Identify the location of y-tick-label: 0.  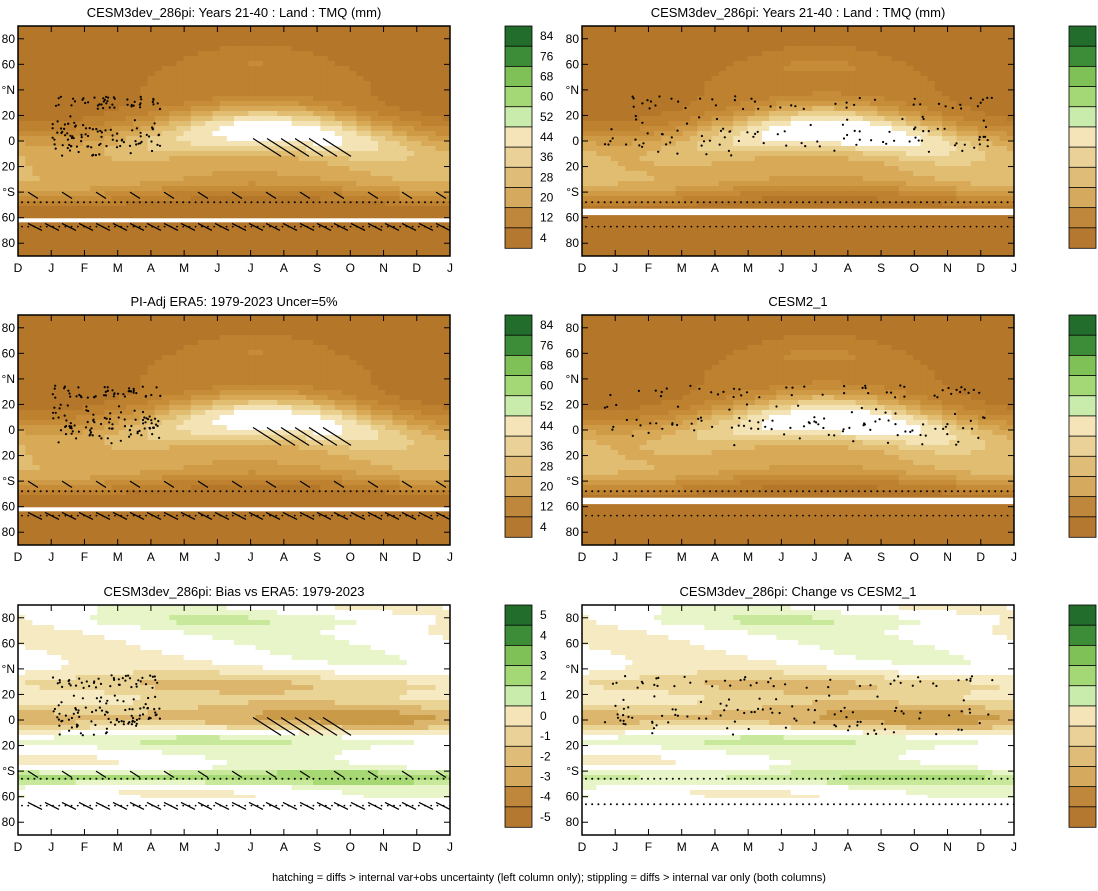
(575, 720).